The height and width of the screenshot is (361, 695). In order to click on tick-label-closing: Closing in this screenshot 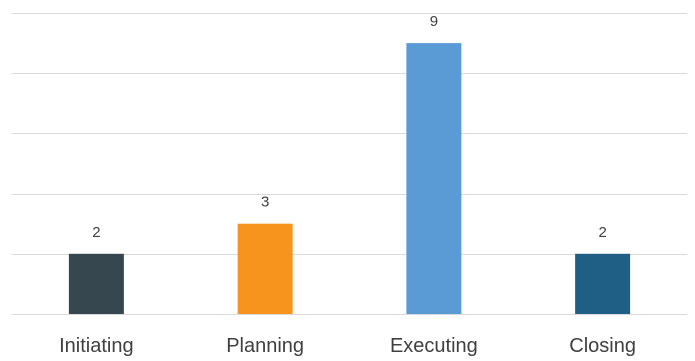, I will do `click(602, 346)`.